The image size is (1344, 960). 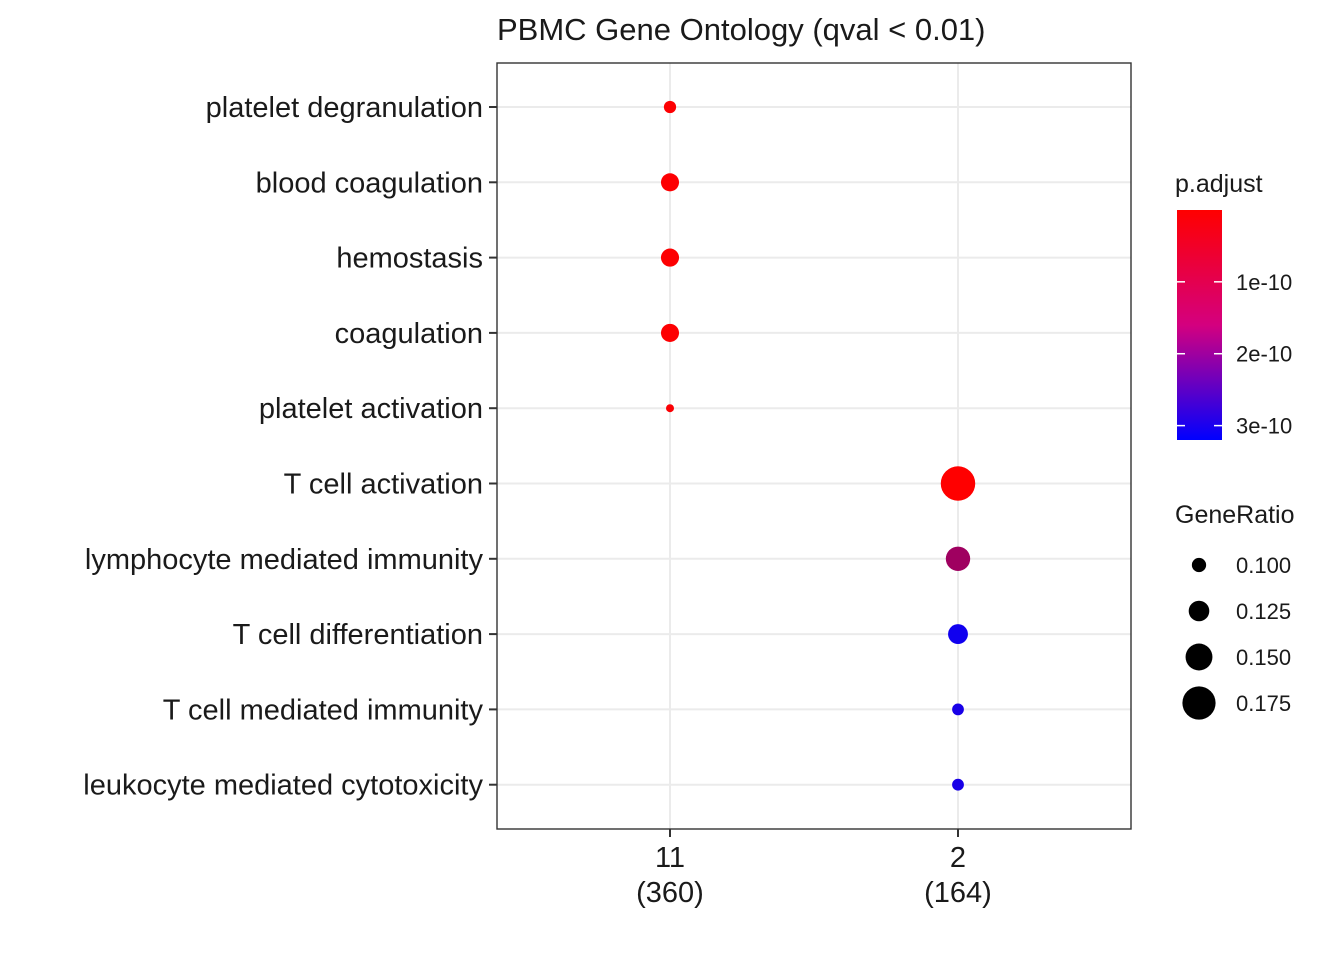 I want to click on y-tick-label: platelet activation, so click(x=371, y=409).